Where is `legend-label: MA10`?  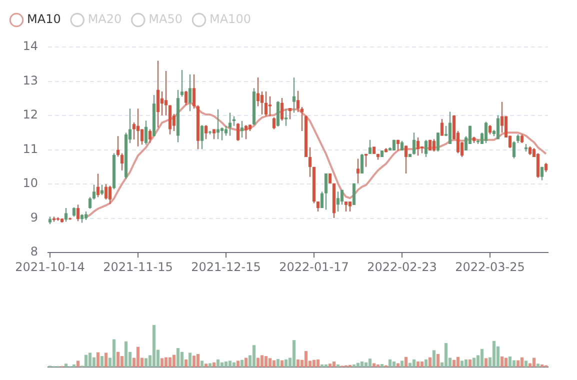
legend-label: MA10 is located at coordinates (44, 19).